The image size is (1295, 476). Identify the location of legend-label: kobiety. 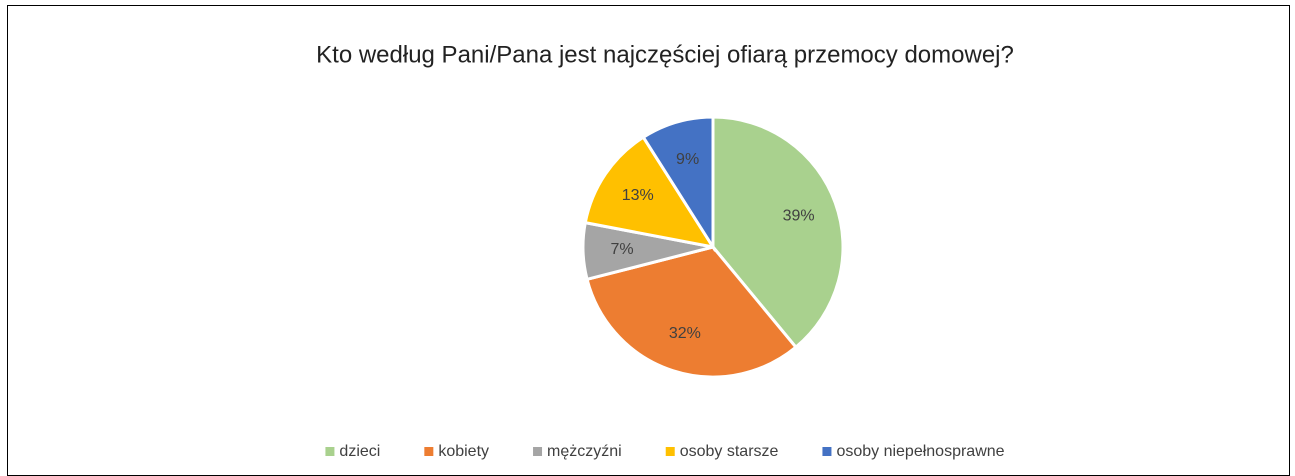
(463, 451).